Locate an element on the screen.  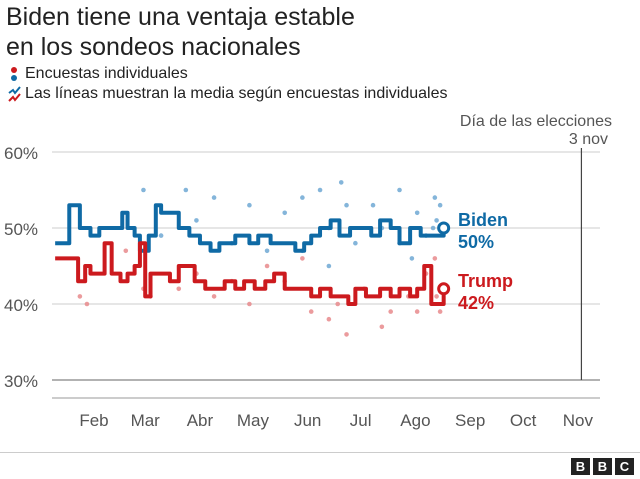
x-tick-label: Jul is located at coordinates (361, 420).